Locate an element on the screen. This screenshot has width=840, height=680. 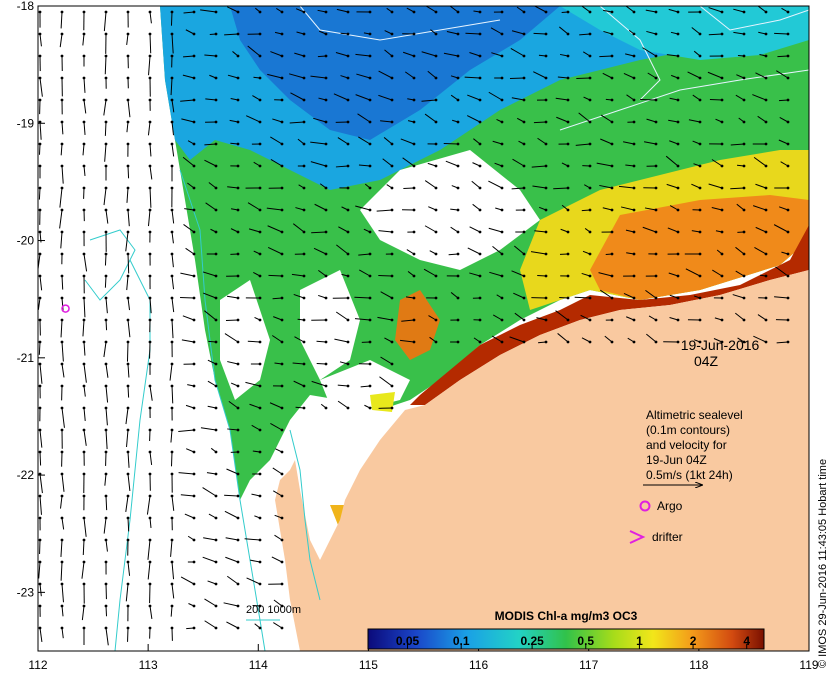
cloud-gap is located at coordinates (450, 210).